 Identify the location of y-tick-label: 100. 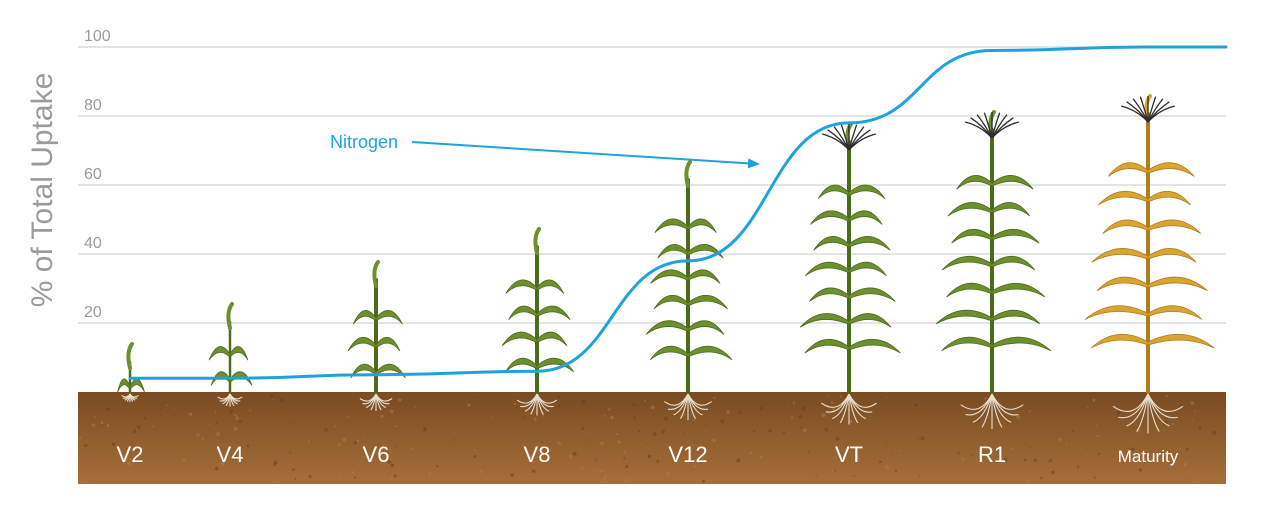
(97, 36).